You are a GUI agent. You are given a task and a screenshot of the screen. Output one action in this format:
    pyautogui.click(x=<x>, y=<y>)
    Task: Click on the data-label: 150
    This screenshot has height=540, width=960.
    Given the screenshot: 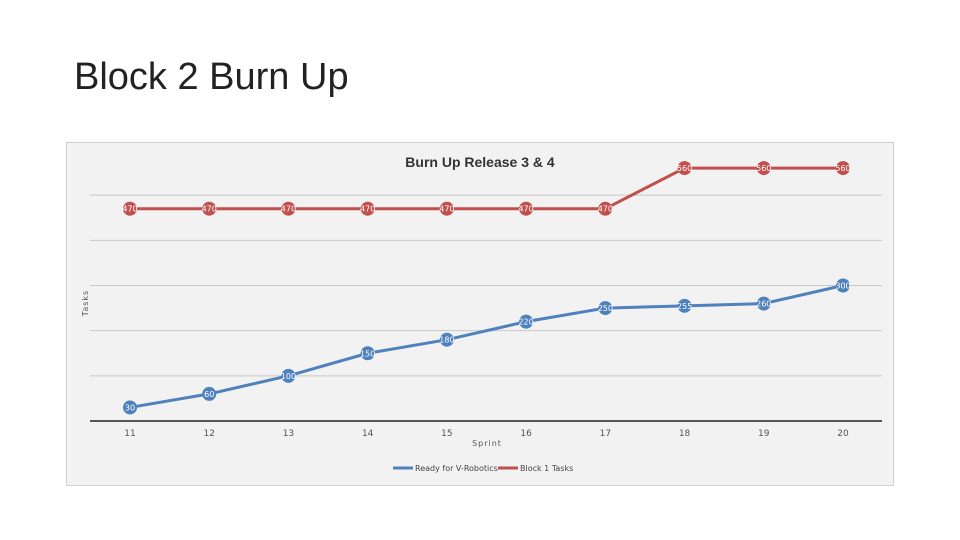 What is the action you would take?
    pyautogui.click(x=367, y=353)
    